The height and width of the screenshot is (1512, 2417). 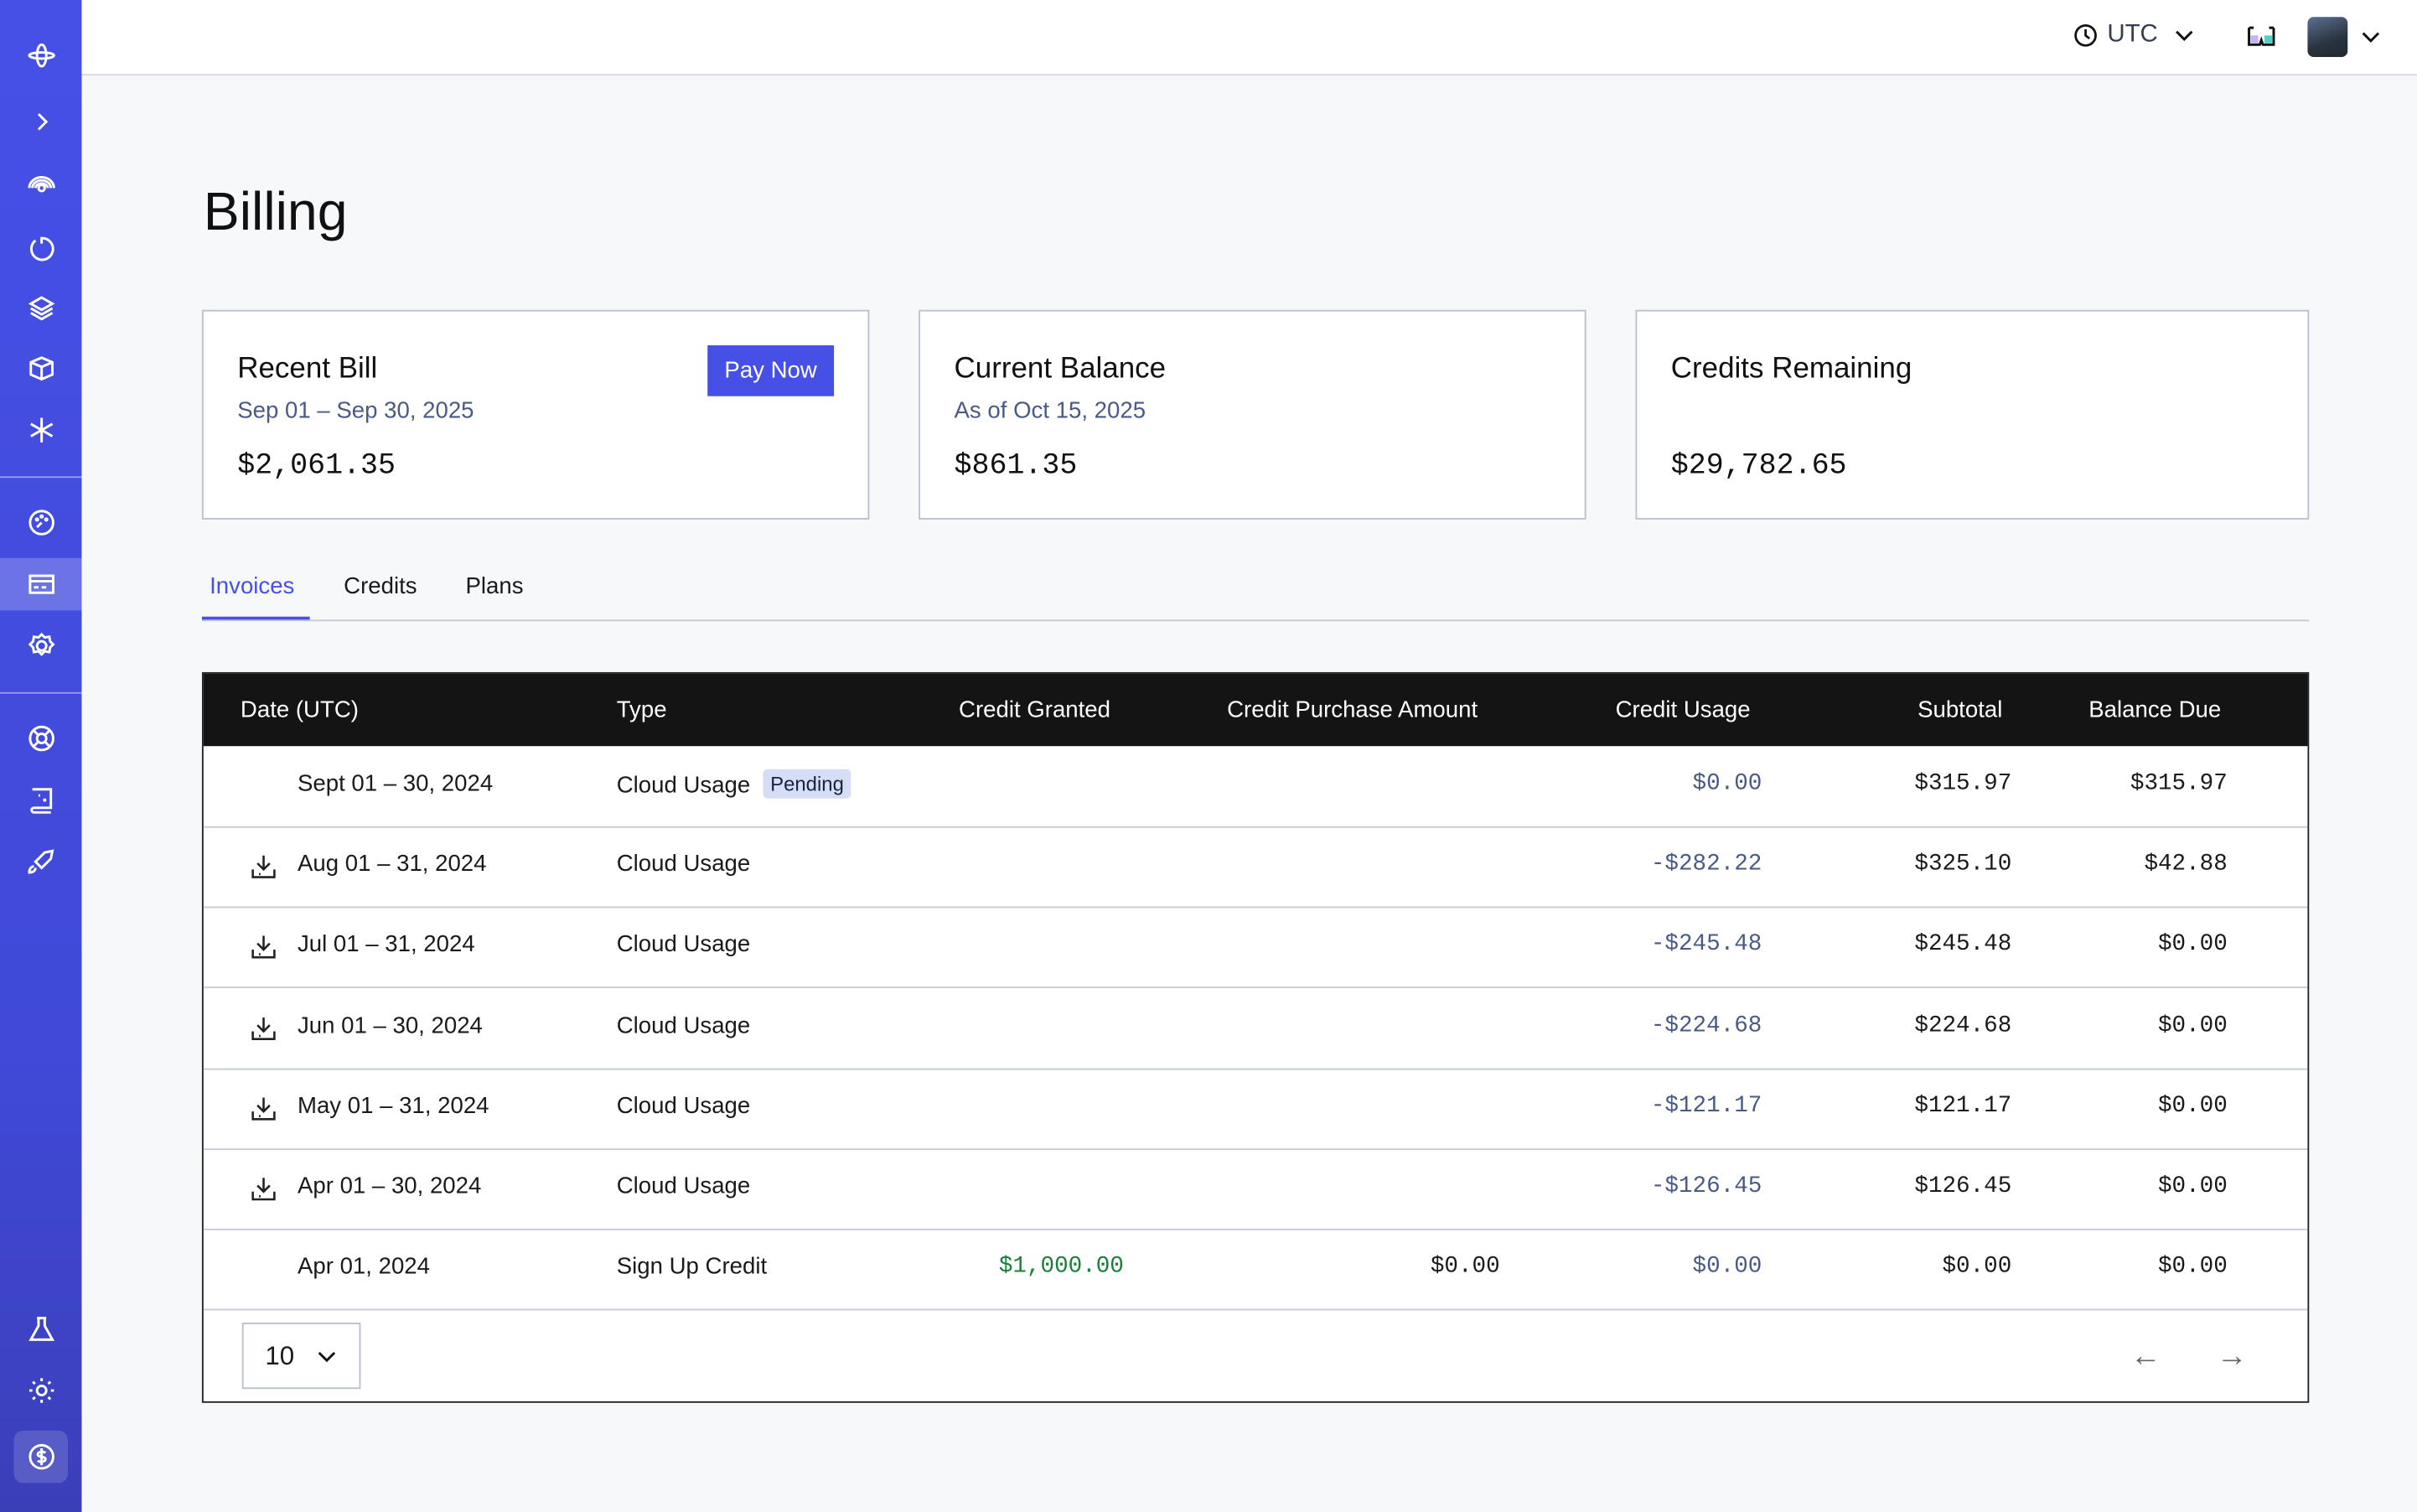 What do you see at coordinates (1706, 1025) in the screenshot?
I see `cell-credit-usage: -$224.68` at bounding box center [1706, 1025].